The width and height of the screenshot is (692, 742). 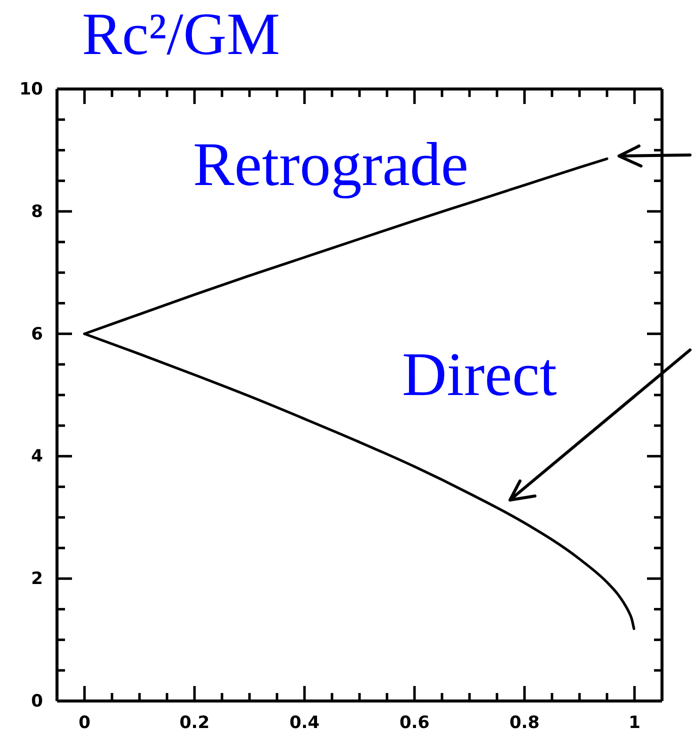 I want to click on x-tick-label: 0.6, so click(x=414, y=723).